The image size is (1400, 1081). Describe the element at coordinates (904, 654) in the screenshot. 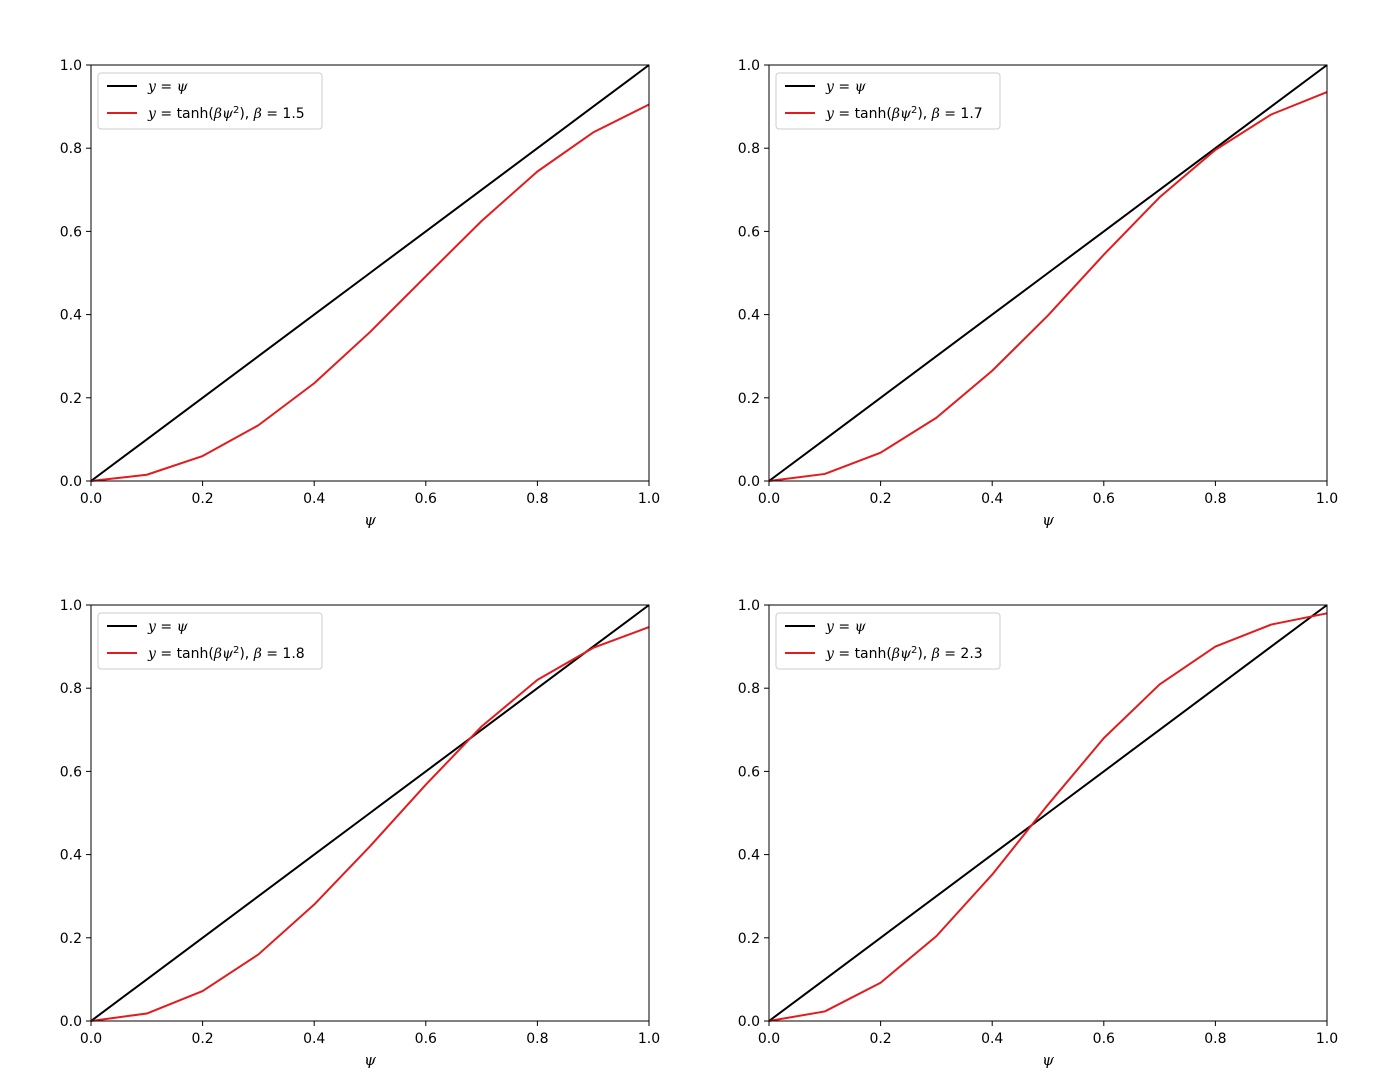

I see `legend-entry: y = tanh(βψ2), β = 2.3` at that location.